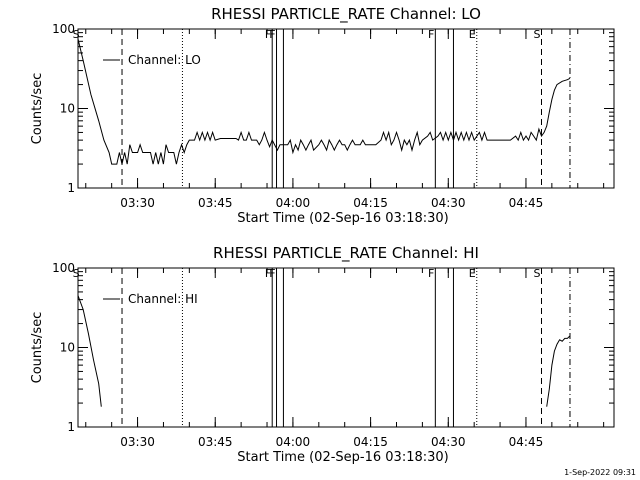  Describe the element at coordinates (346, 14) in the screenshot. I see `chart-title: RHESSI PARTICLE_RATE Channel: LO` at that location.